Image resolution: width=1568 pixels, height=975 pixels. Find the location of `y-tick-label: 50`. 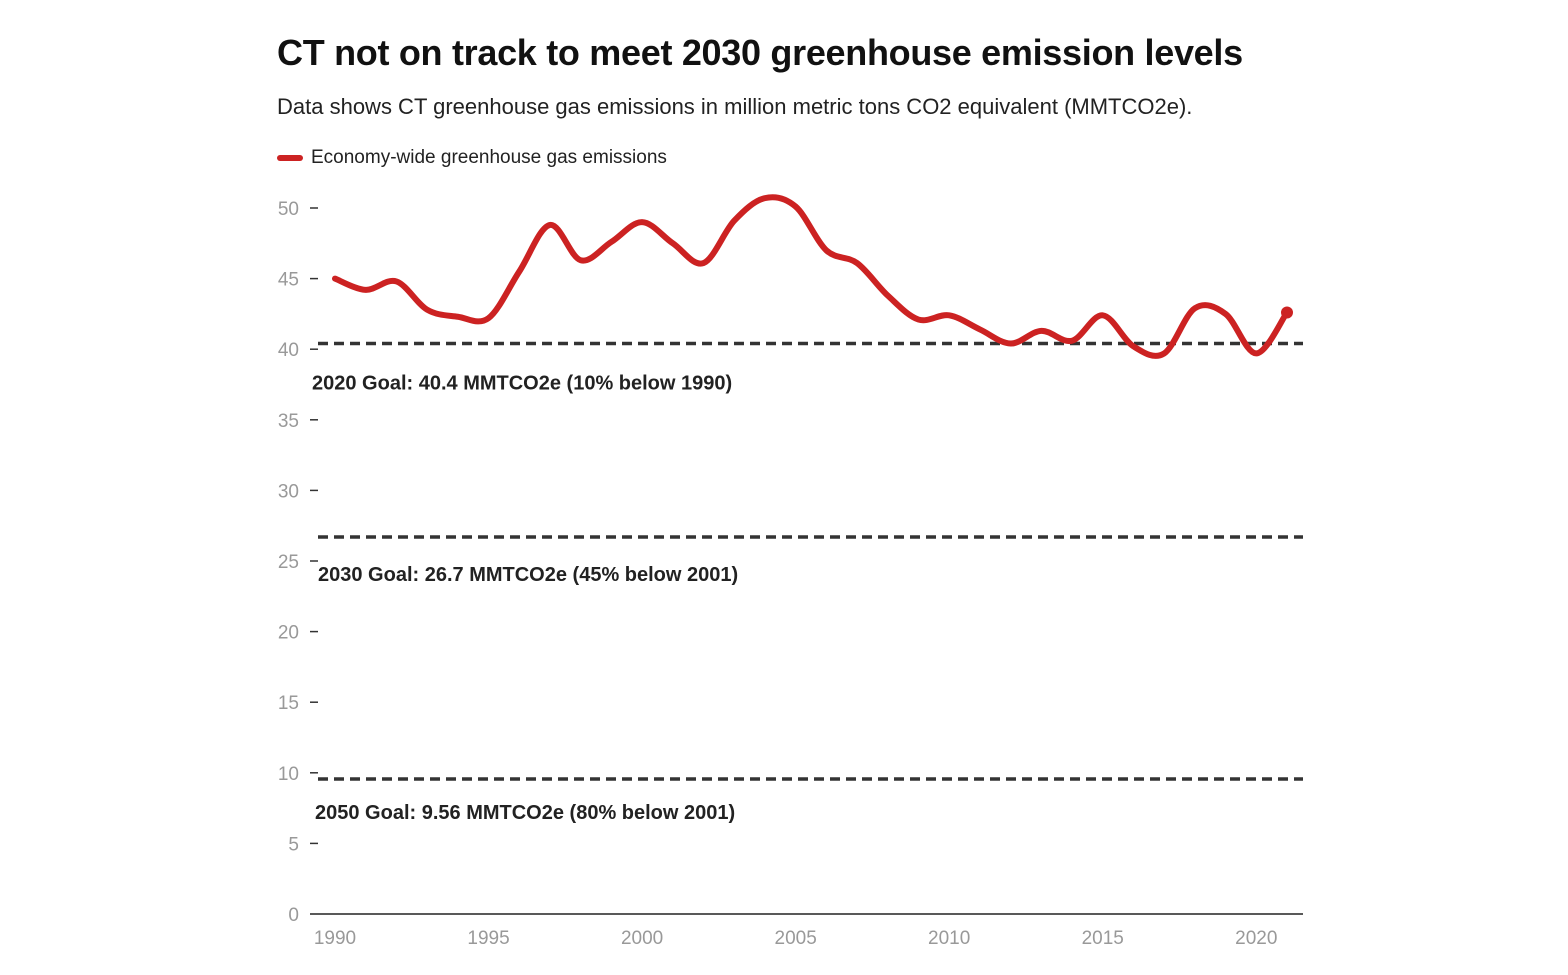

y-tick-label: 50 is located at coordinates (288, 209).